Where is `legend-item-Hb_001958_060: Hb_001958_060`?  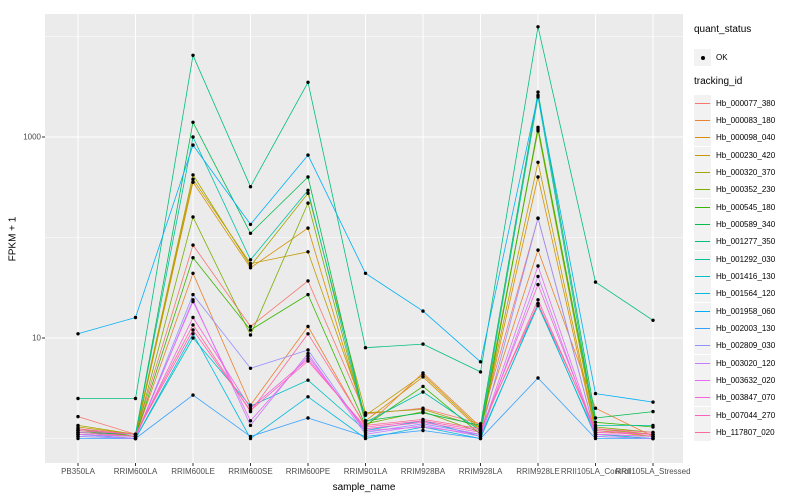
legend-item-Hb_001958_060: Hb_001958_060 is located at coordinates (734, 311).